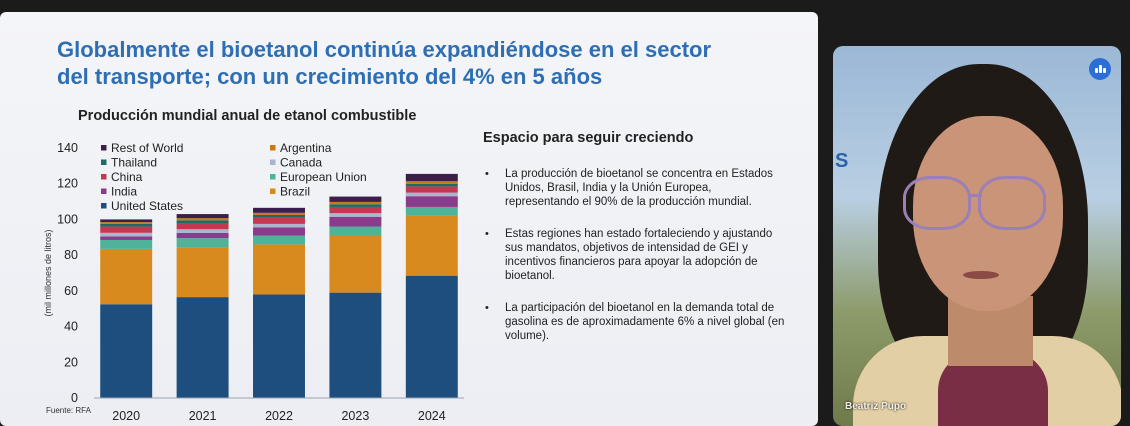 The width and height of the screenshot is (1130, 426). Describe the element at coordinates (323, 177) in the screenshot. I see `legend-label: European Union` at that location.